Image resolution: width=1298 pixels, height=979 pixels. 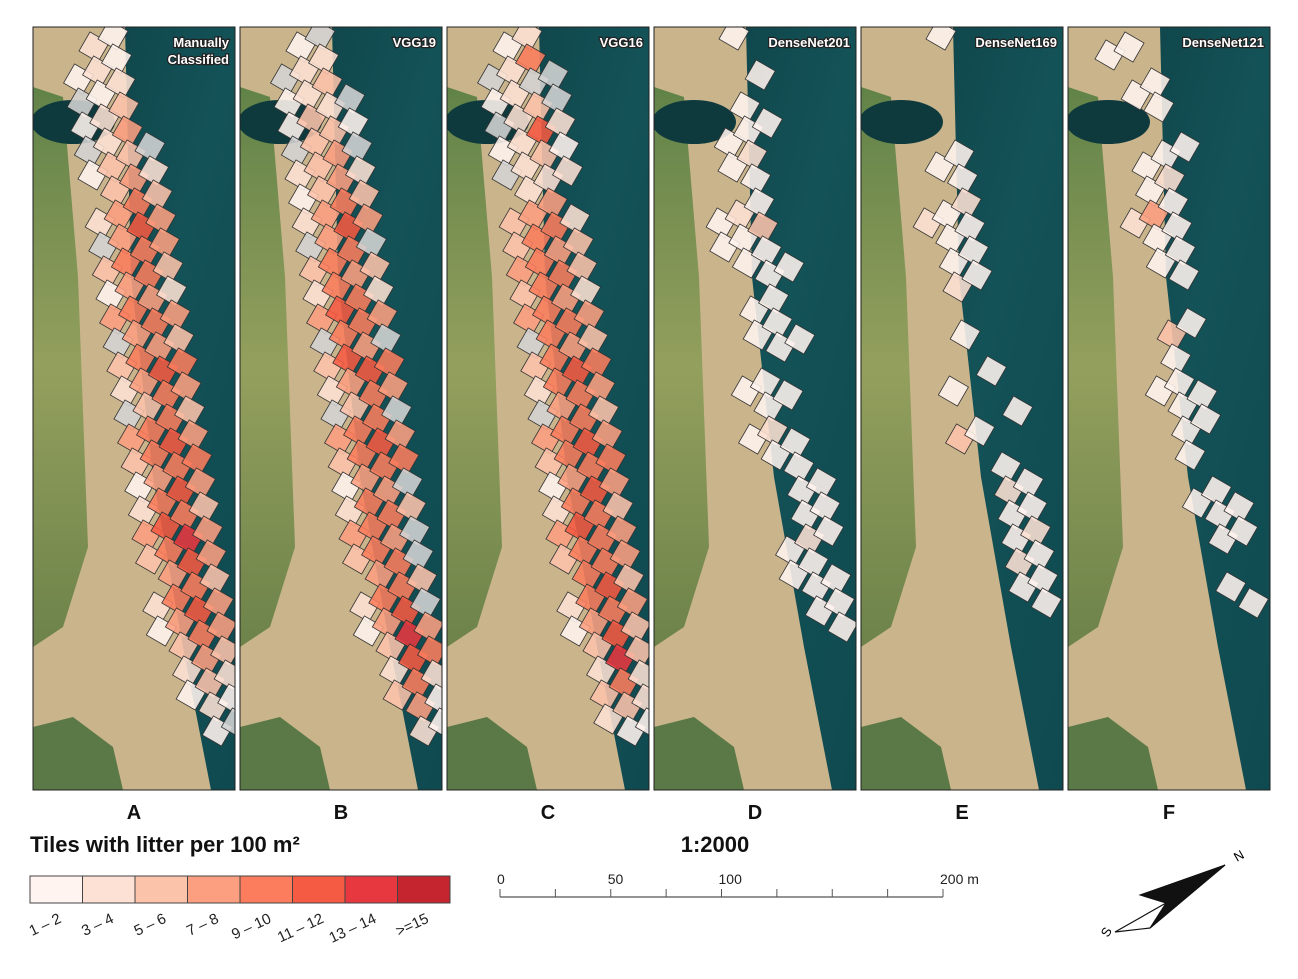 I want to click on map-panel: Manually Classified, so click(x=134, y=408).